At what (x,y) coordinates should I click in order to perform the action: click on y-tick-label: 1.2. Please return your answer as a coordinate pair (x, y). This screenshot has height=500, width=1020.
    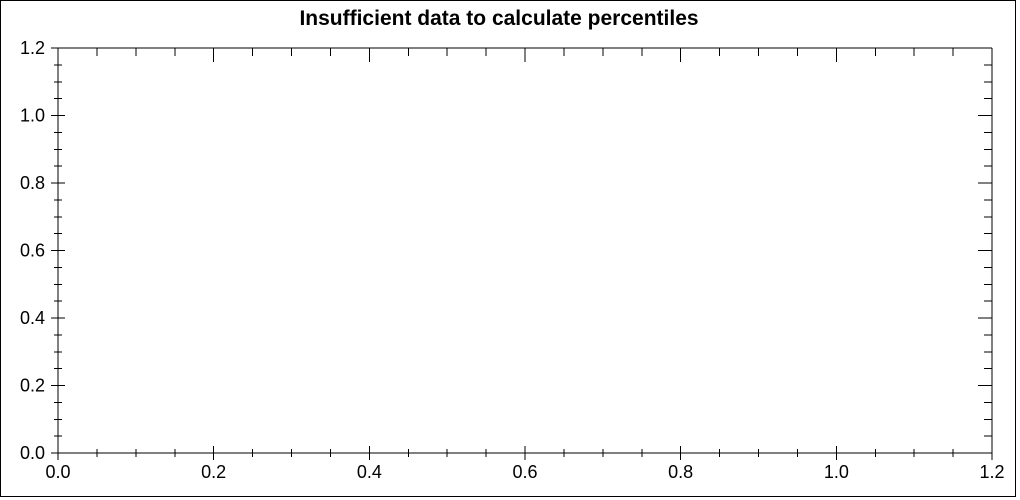
    Looking at the image, I should click on (32, 48).